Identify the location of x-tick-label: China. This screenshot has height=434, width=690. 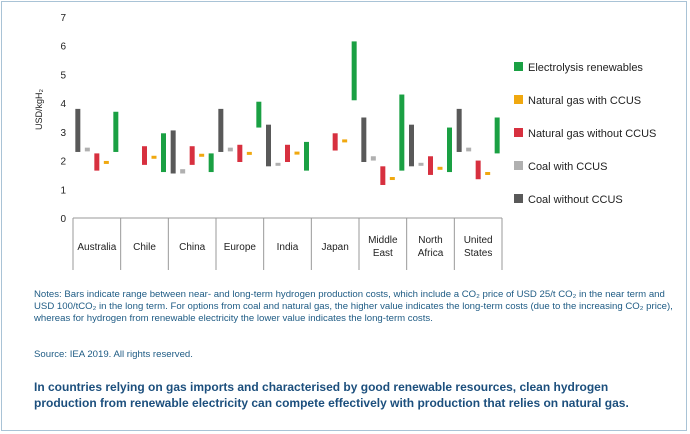
(192, 247).